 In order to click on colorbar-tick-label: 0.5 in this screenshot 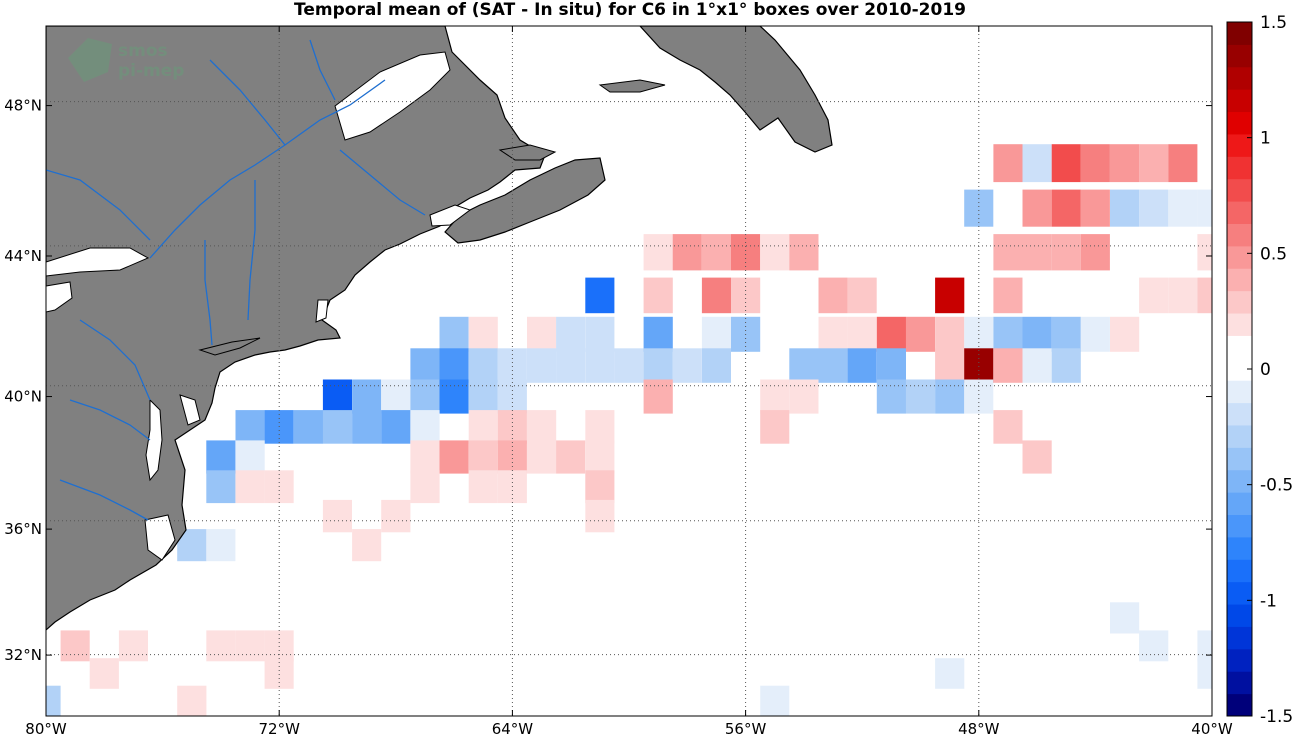, I will do `click(1273, 254)`.